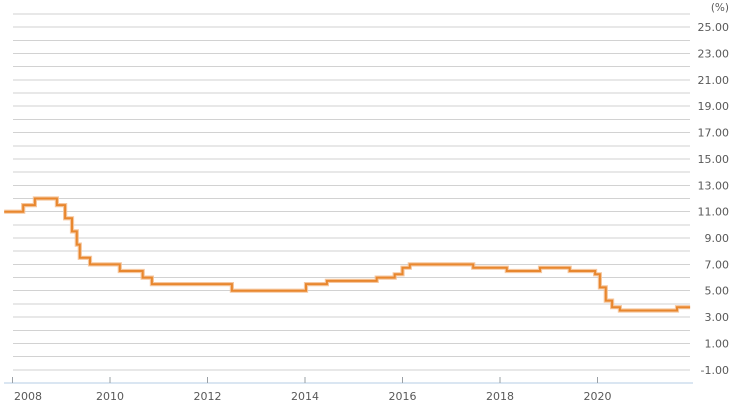 Image resolution: width=740 pixels, height=418 pixels. Describe the element at coordinates (714, 54) in the screenshot. I see `y-tick-label: 23.00` at that location.